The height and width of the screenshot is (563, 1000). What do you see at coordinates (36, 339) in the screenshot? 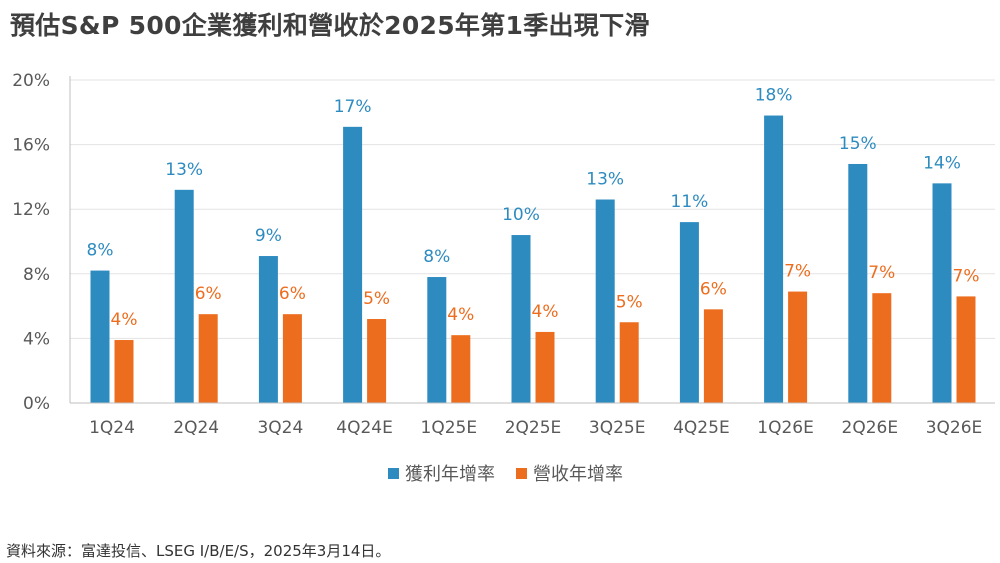
I see `y-tick-label: 4%` at bounding box center [36, 339].